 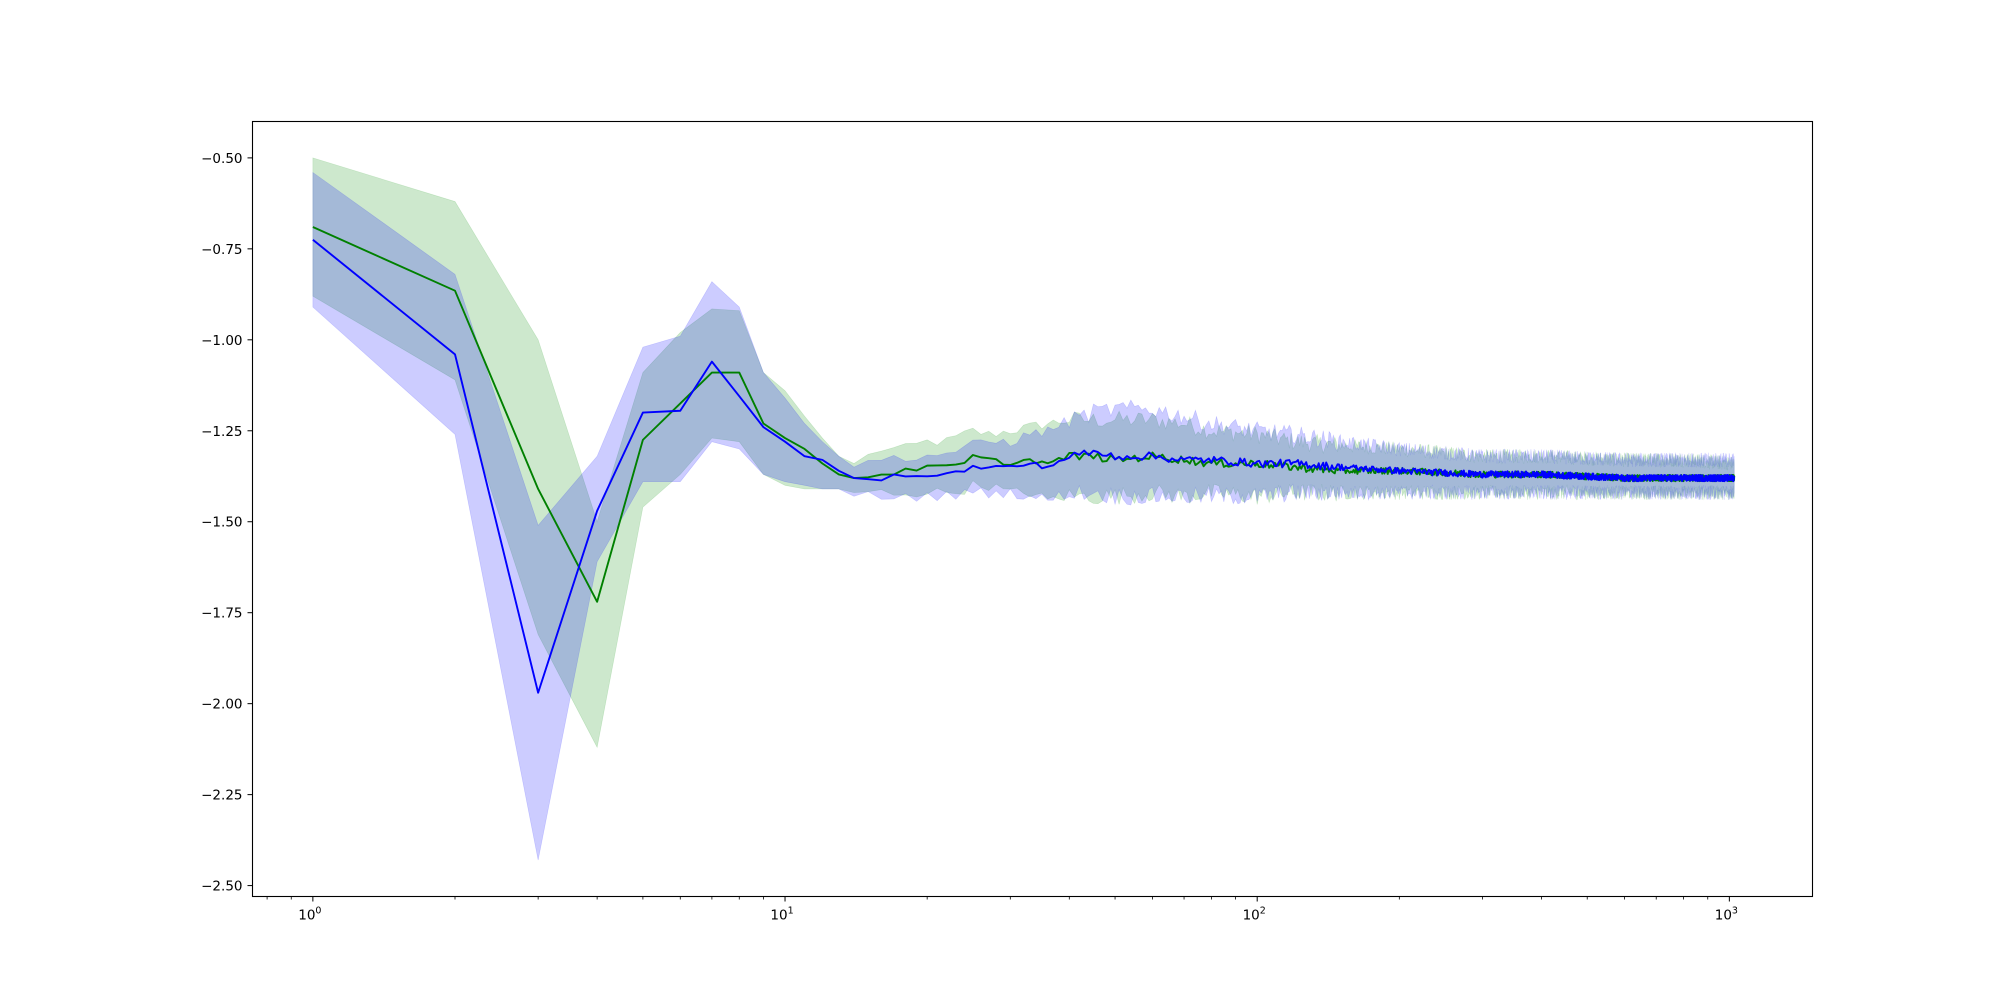 What do you see at coordinates (221, 523) in the screenshot?
I see `y-tick-label: −1.50` at bounding box center [221, 523].